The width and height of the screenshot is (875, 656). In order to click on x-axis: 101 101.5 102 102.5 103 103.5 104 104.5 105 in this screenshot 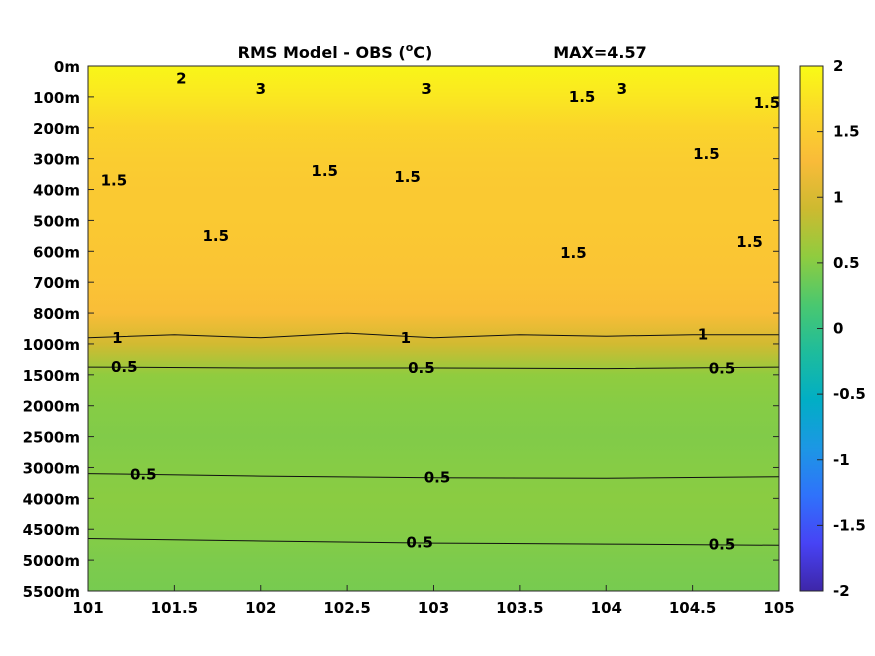, I will do `click(433, 601)`.